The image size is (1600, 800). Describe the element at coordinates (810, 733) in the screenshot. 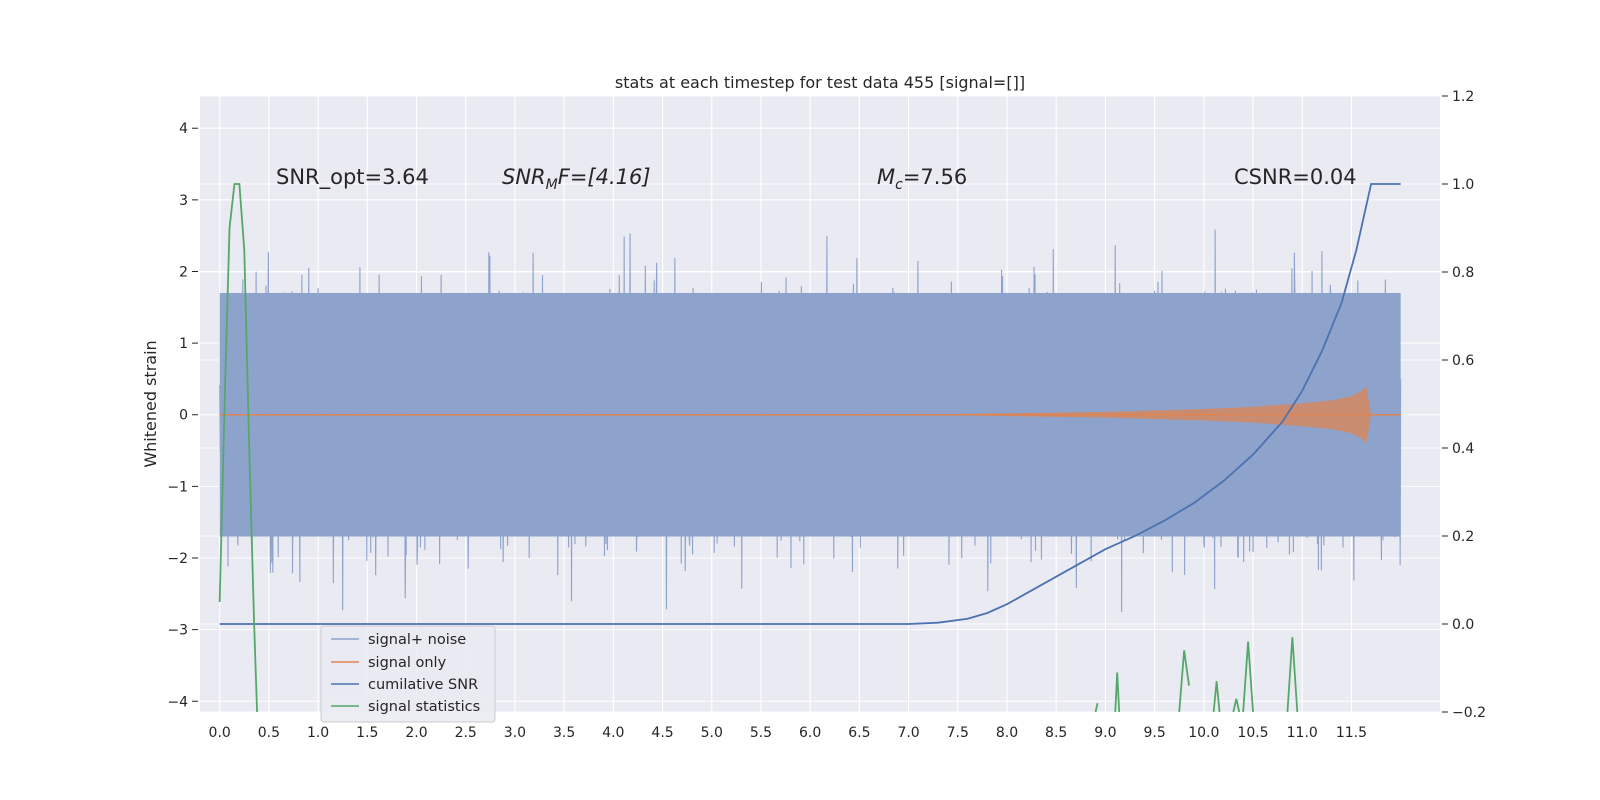

I see `x-tick-label: 6.0` at that location.